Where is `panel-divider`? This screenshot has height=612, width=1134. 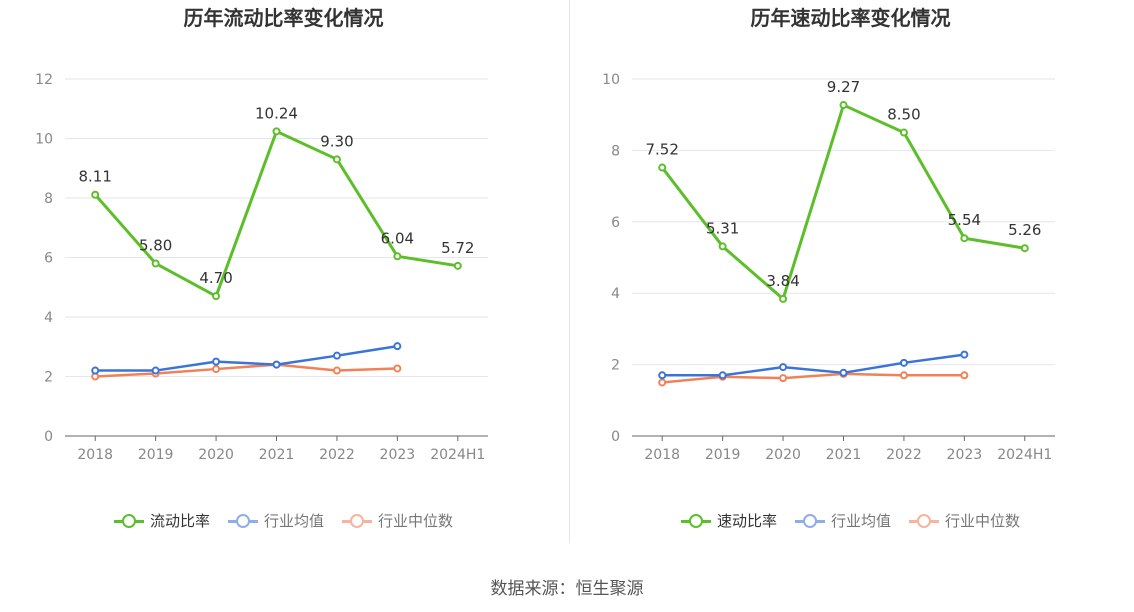 panel-divider is located at coordinates (569, 271).